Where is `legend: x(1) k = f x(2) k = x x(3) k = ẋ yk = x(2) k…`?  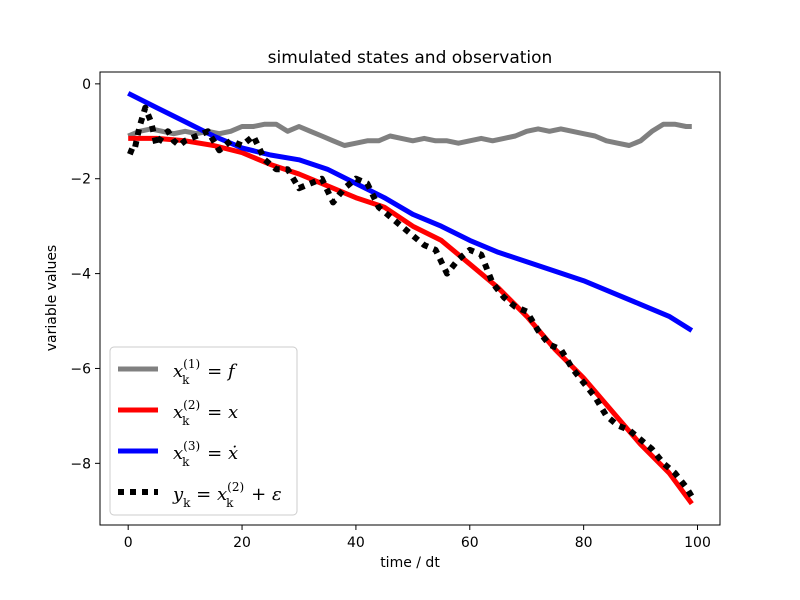 legend: x(1) k = f x(2) k = x x(3) k = ẋ yk = x(2) k… is located at coordinates (203, 431).